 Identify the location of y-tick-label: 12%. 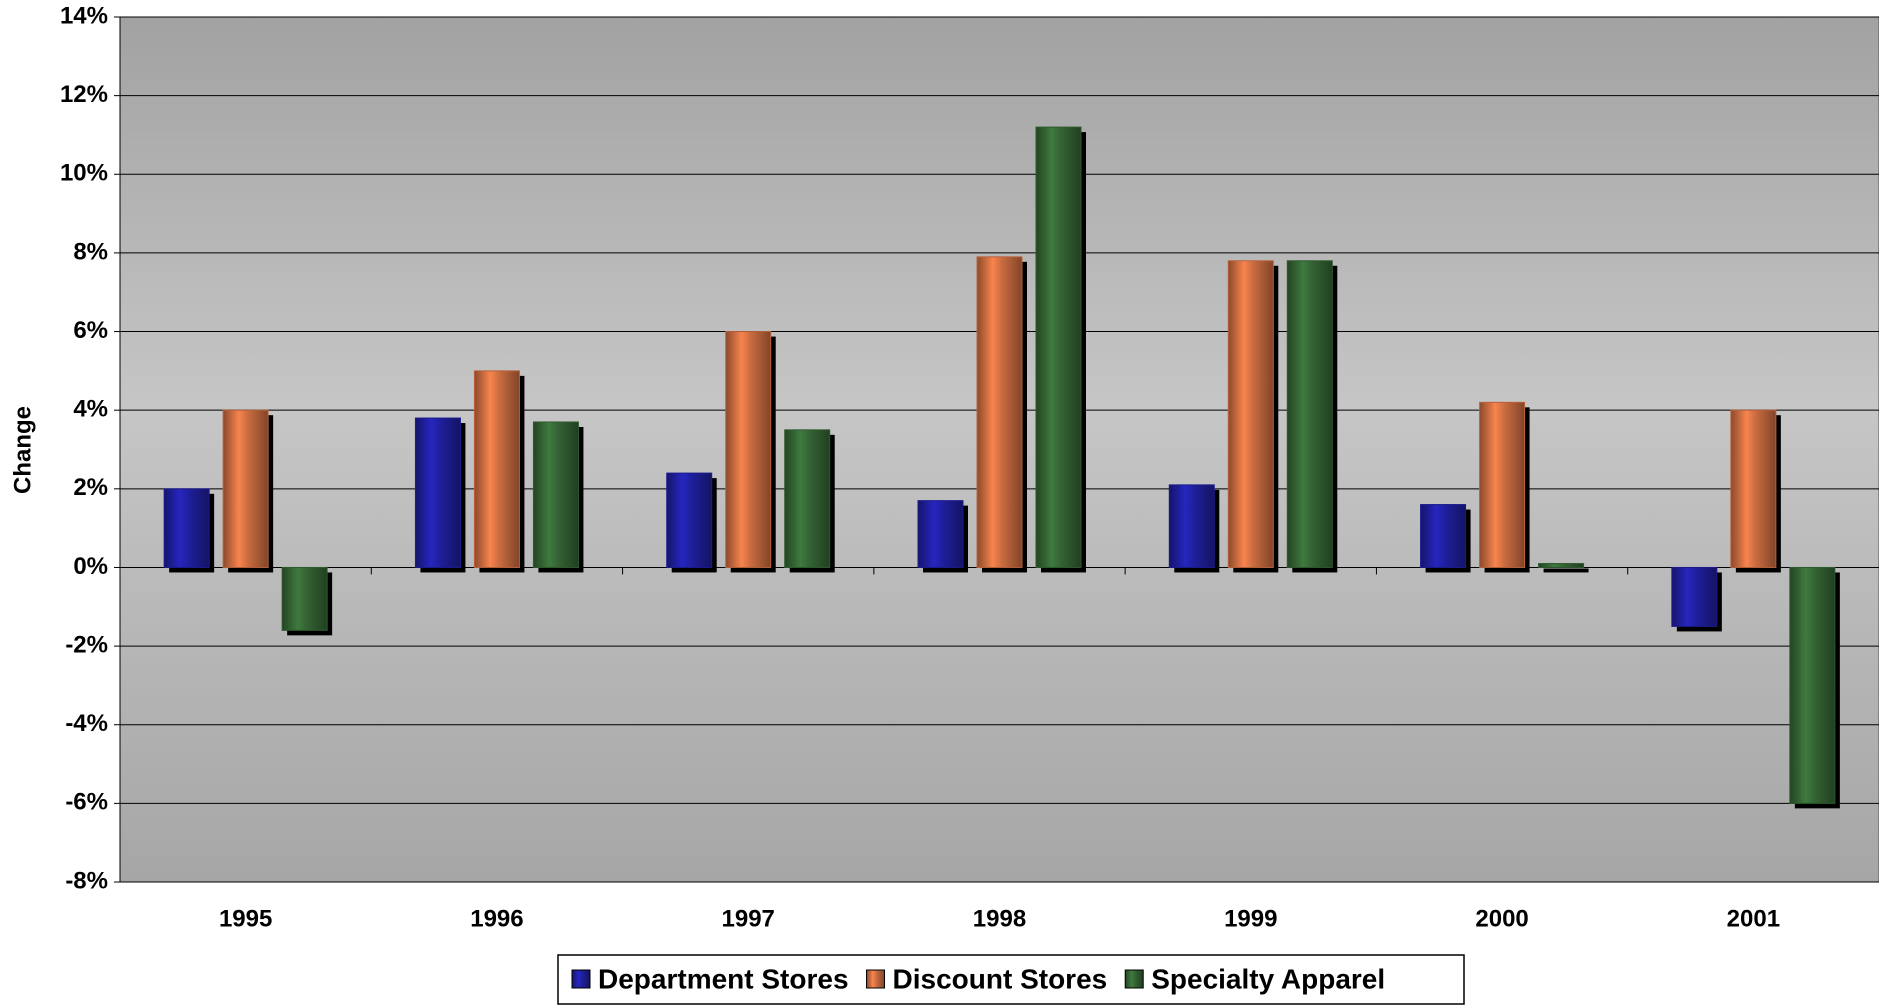
(84, 94).